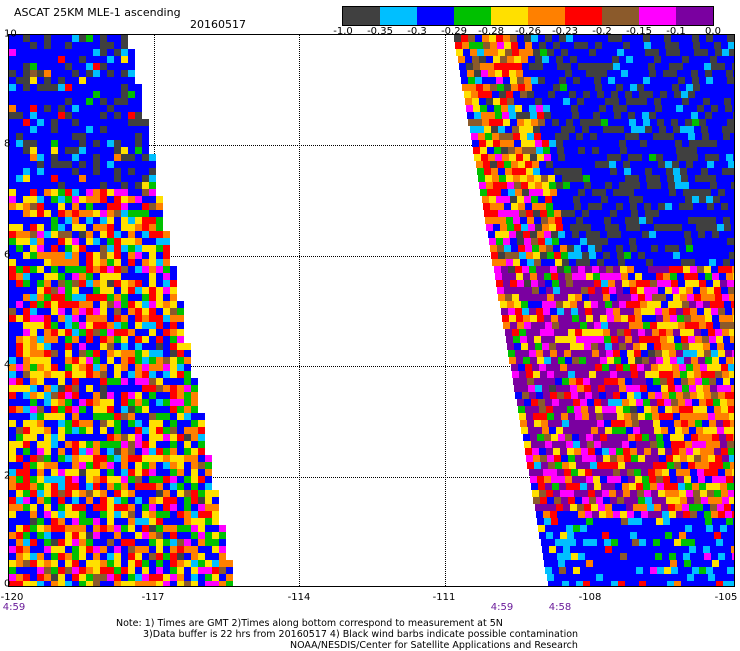 The height and width of the screenshot is (651, 740). I want to click on lon-label-120: -120, so click(12, 597).